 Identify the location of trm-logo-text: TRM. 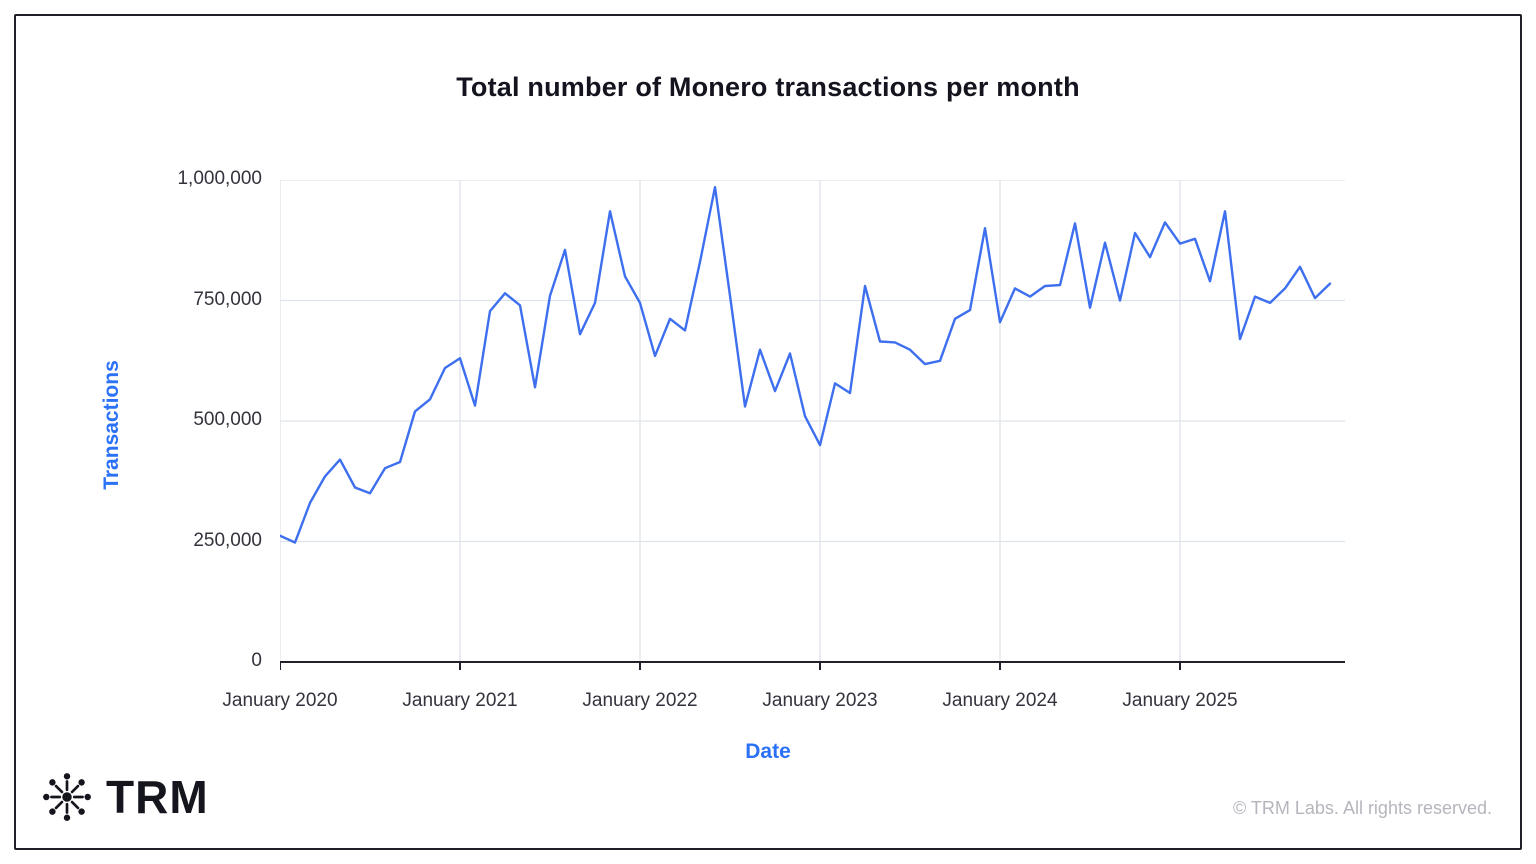
(157, 797).